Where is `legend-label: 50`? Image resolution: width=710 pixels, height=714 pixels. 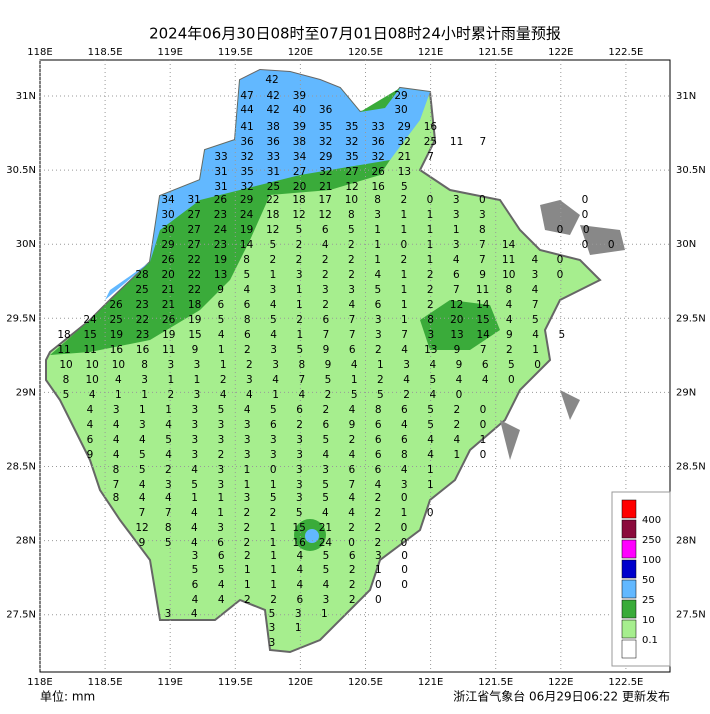
legend-label: 50 is located at coordinates (648, 580).